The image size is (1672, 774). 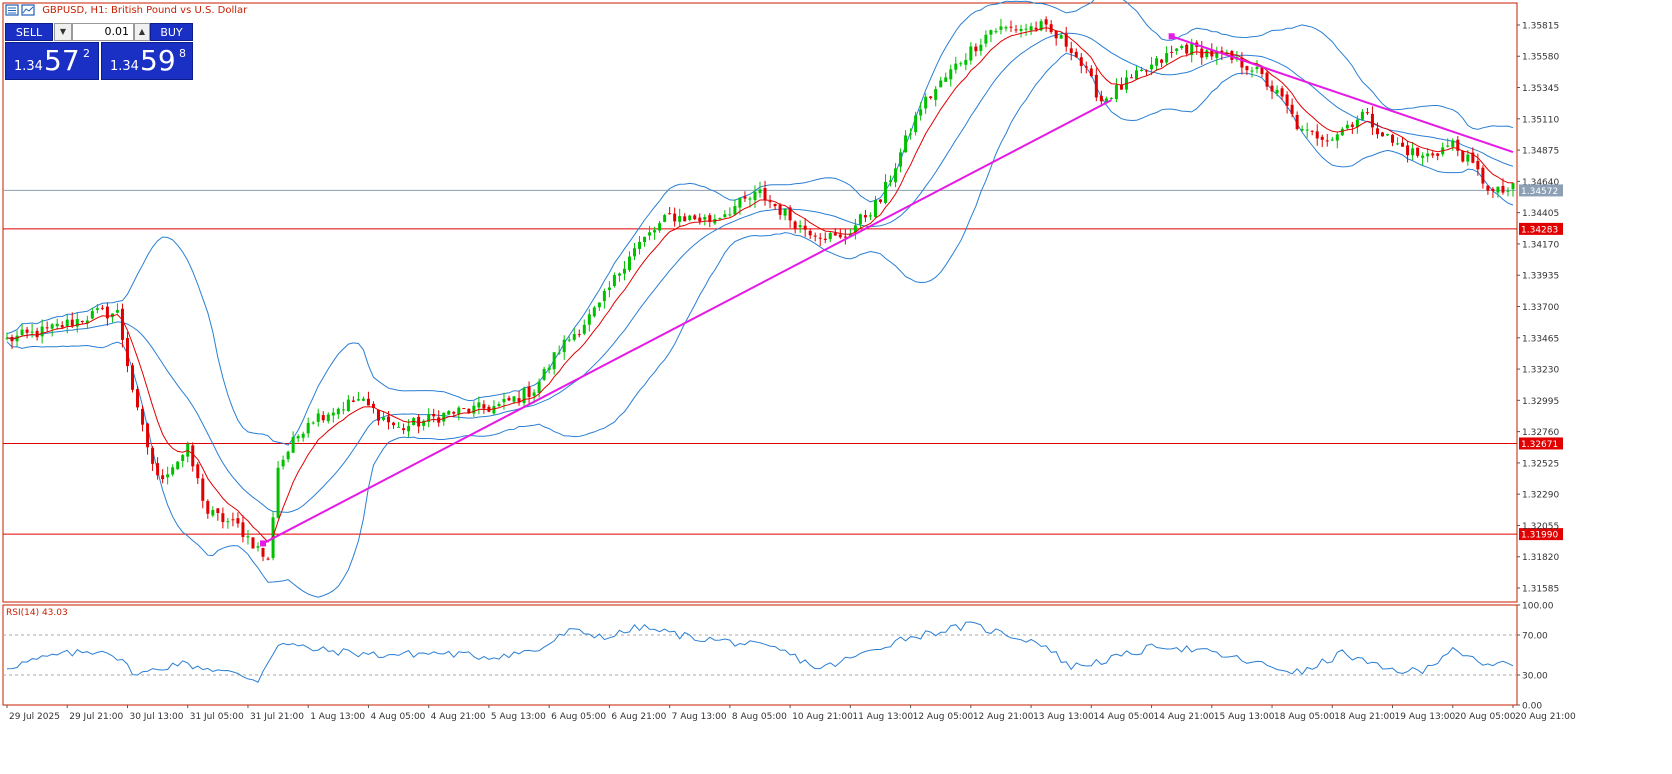 What do you see at coordinates (1540, 214) in the screenshot?
I see `price-axis-label: 1.34405` at bounding box center [1540, 214].